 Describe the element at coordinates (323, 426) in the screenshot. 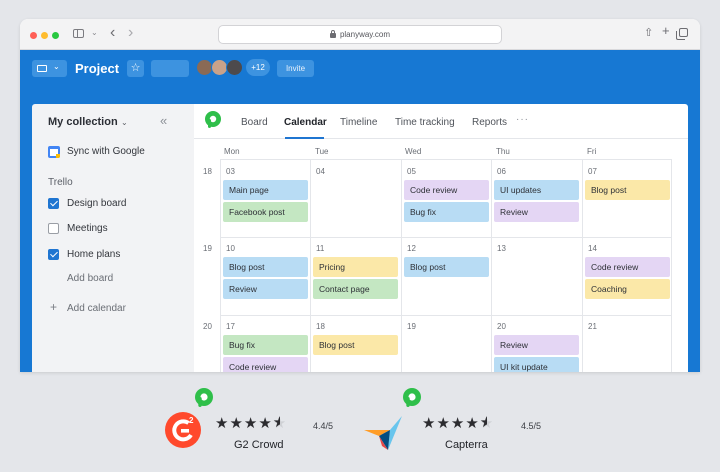

I see `g2-score: 4.4/5` at that location.